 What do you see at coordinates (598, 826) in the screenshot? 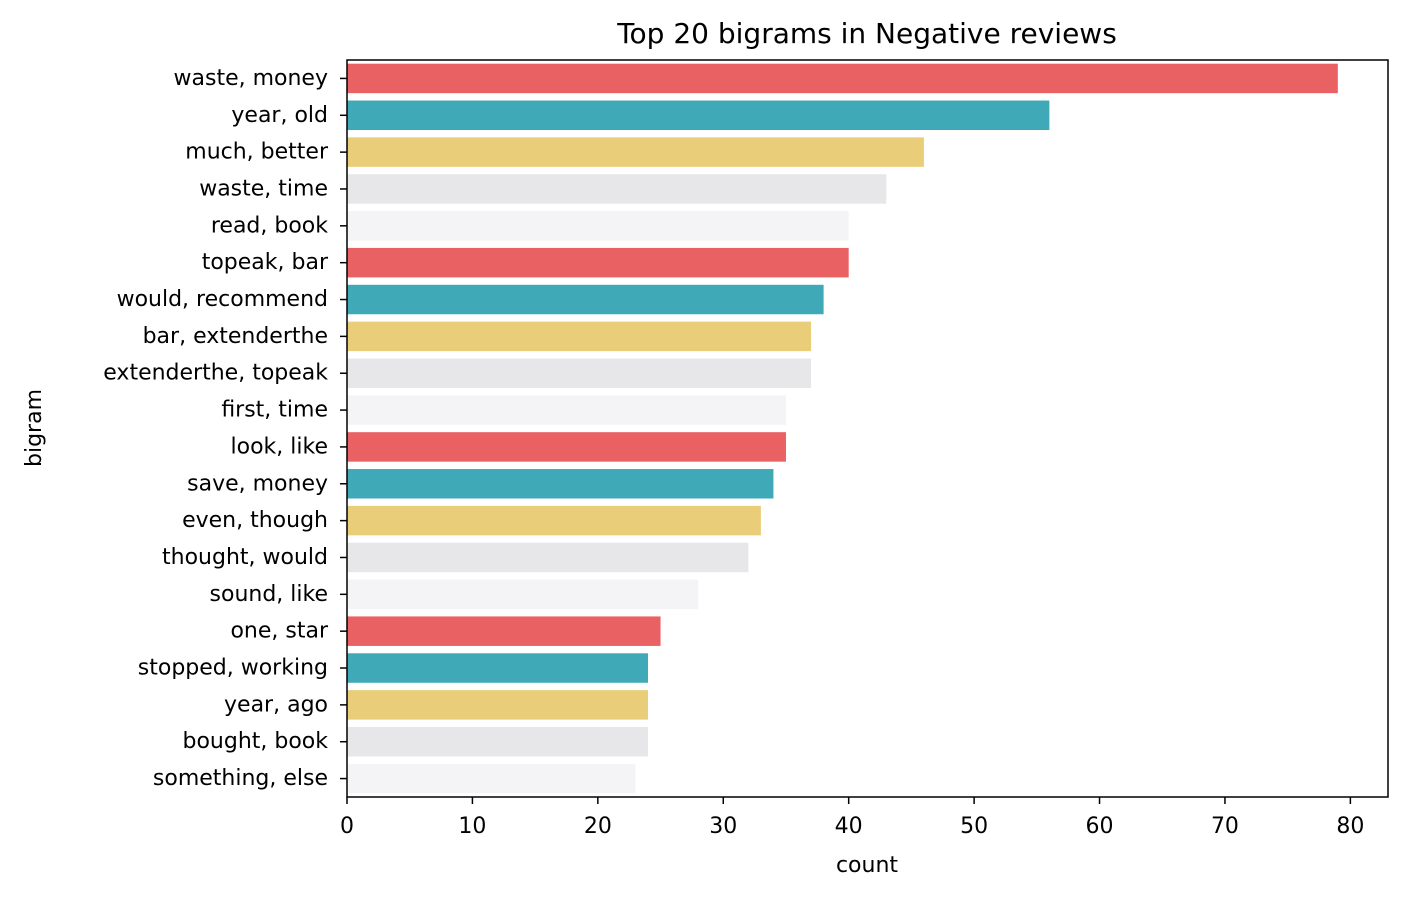
I see `x-tick-label: 20` at bounding box center [598, 826].